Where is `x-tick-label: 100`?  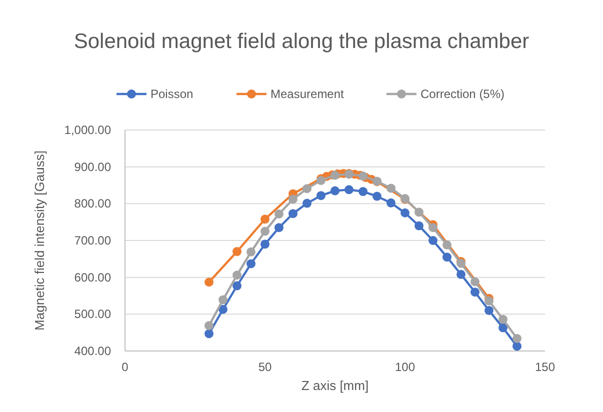 x-tick-label: 100 is located at coordinates (405, 367).